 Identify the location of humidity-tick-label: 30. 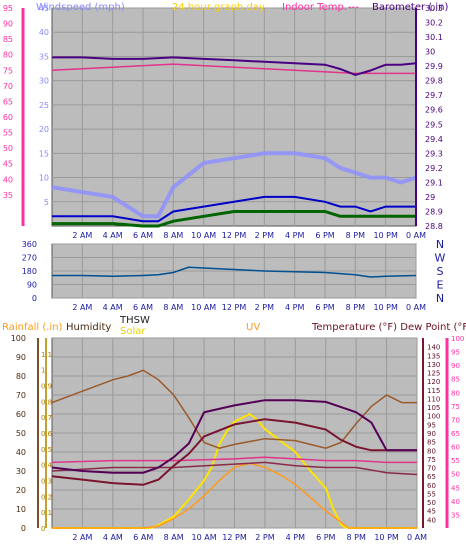
(21, 471).